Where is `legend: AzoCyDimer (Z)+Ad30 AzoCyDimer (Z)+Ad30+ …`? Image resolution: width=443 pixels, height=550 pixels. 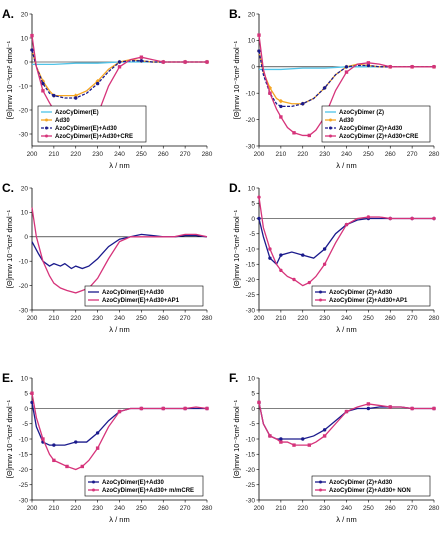 legend: AzoCyDimer (Z)+Ad30 AzoCyDimer (Z)+Ad30+ … is located at coordinates (371, 486).